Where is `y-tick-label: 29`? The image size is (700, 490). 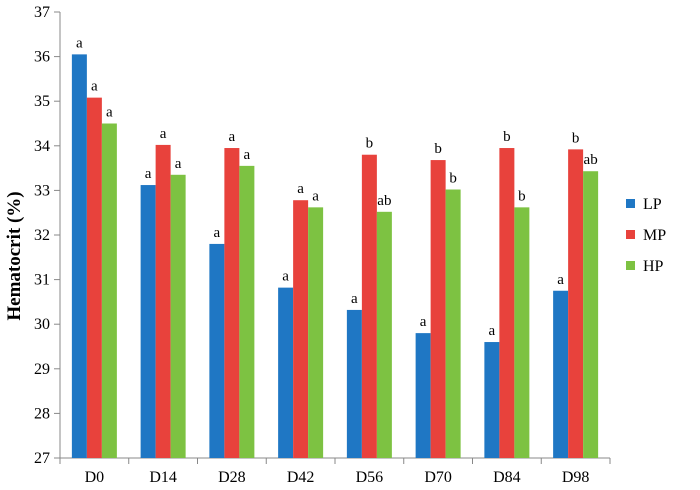
y-tick-label: 29 is located at coordinates (42, 369).